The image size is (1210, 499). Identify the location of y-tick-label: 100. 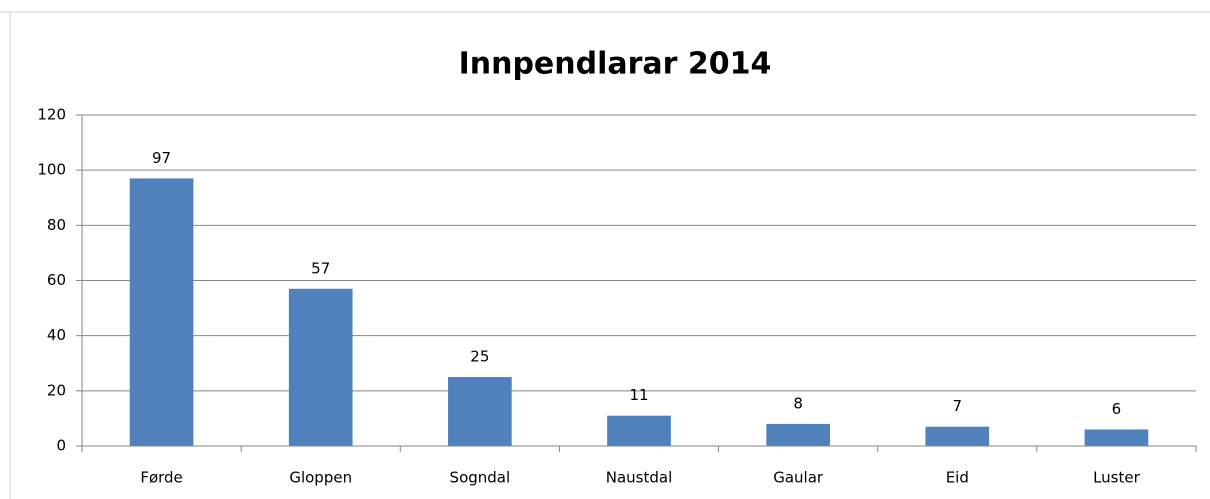
(51, 170).